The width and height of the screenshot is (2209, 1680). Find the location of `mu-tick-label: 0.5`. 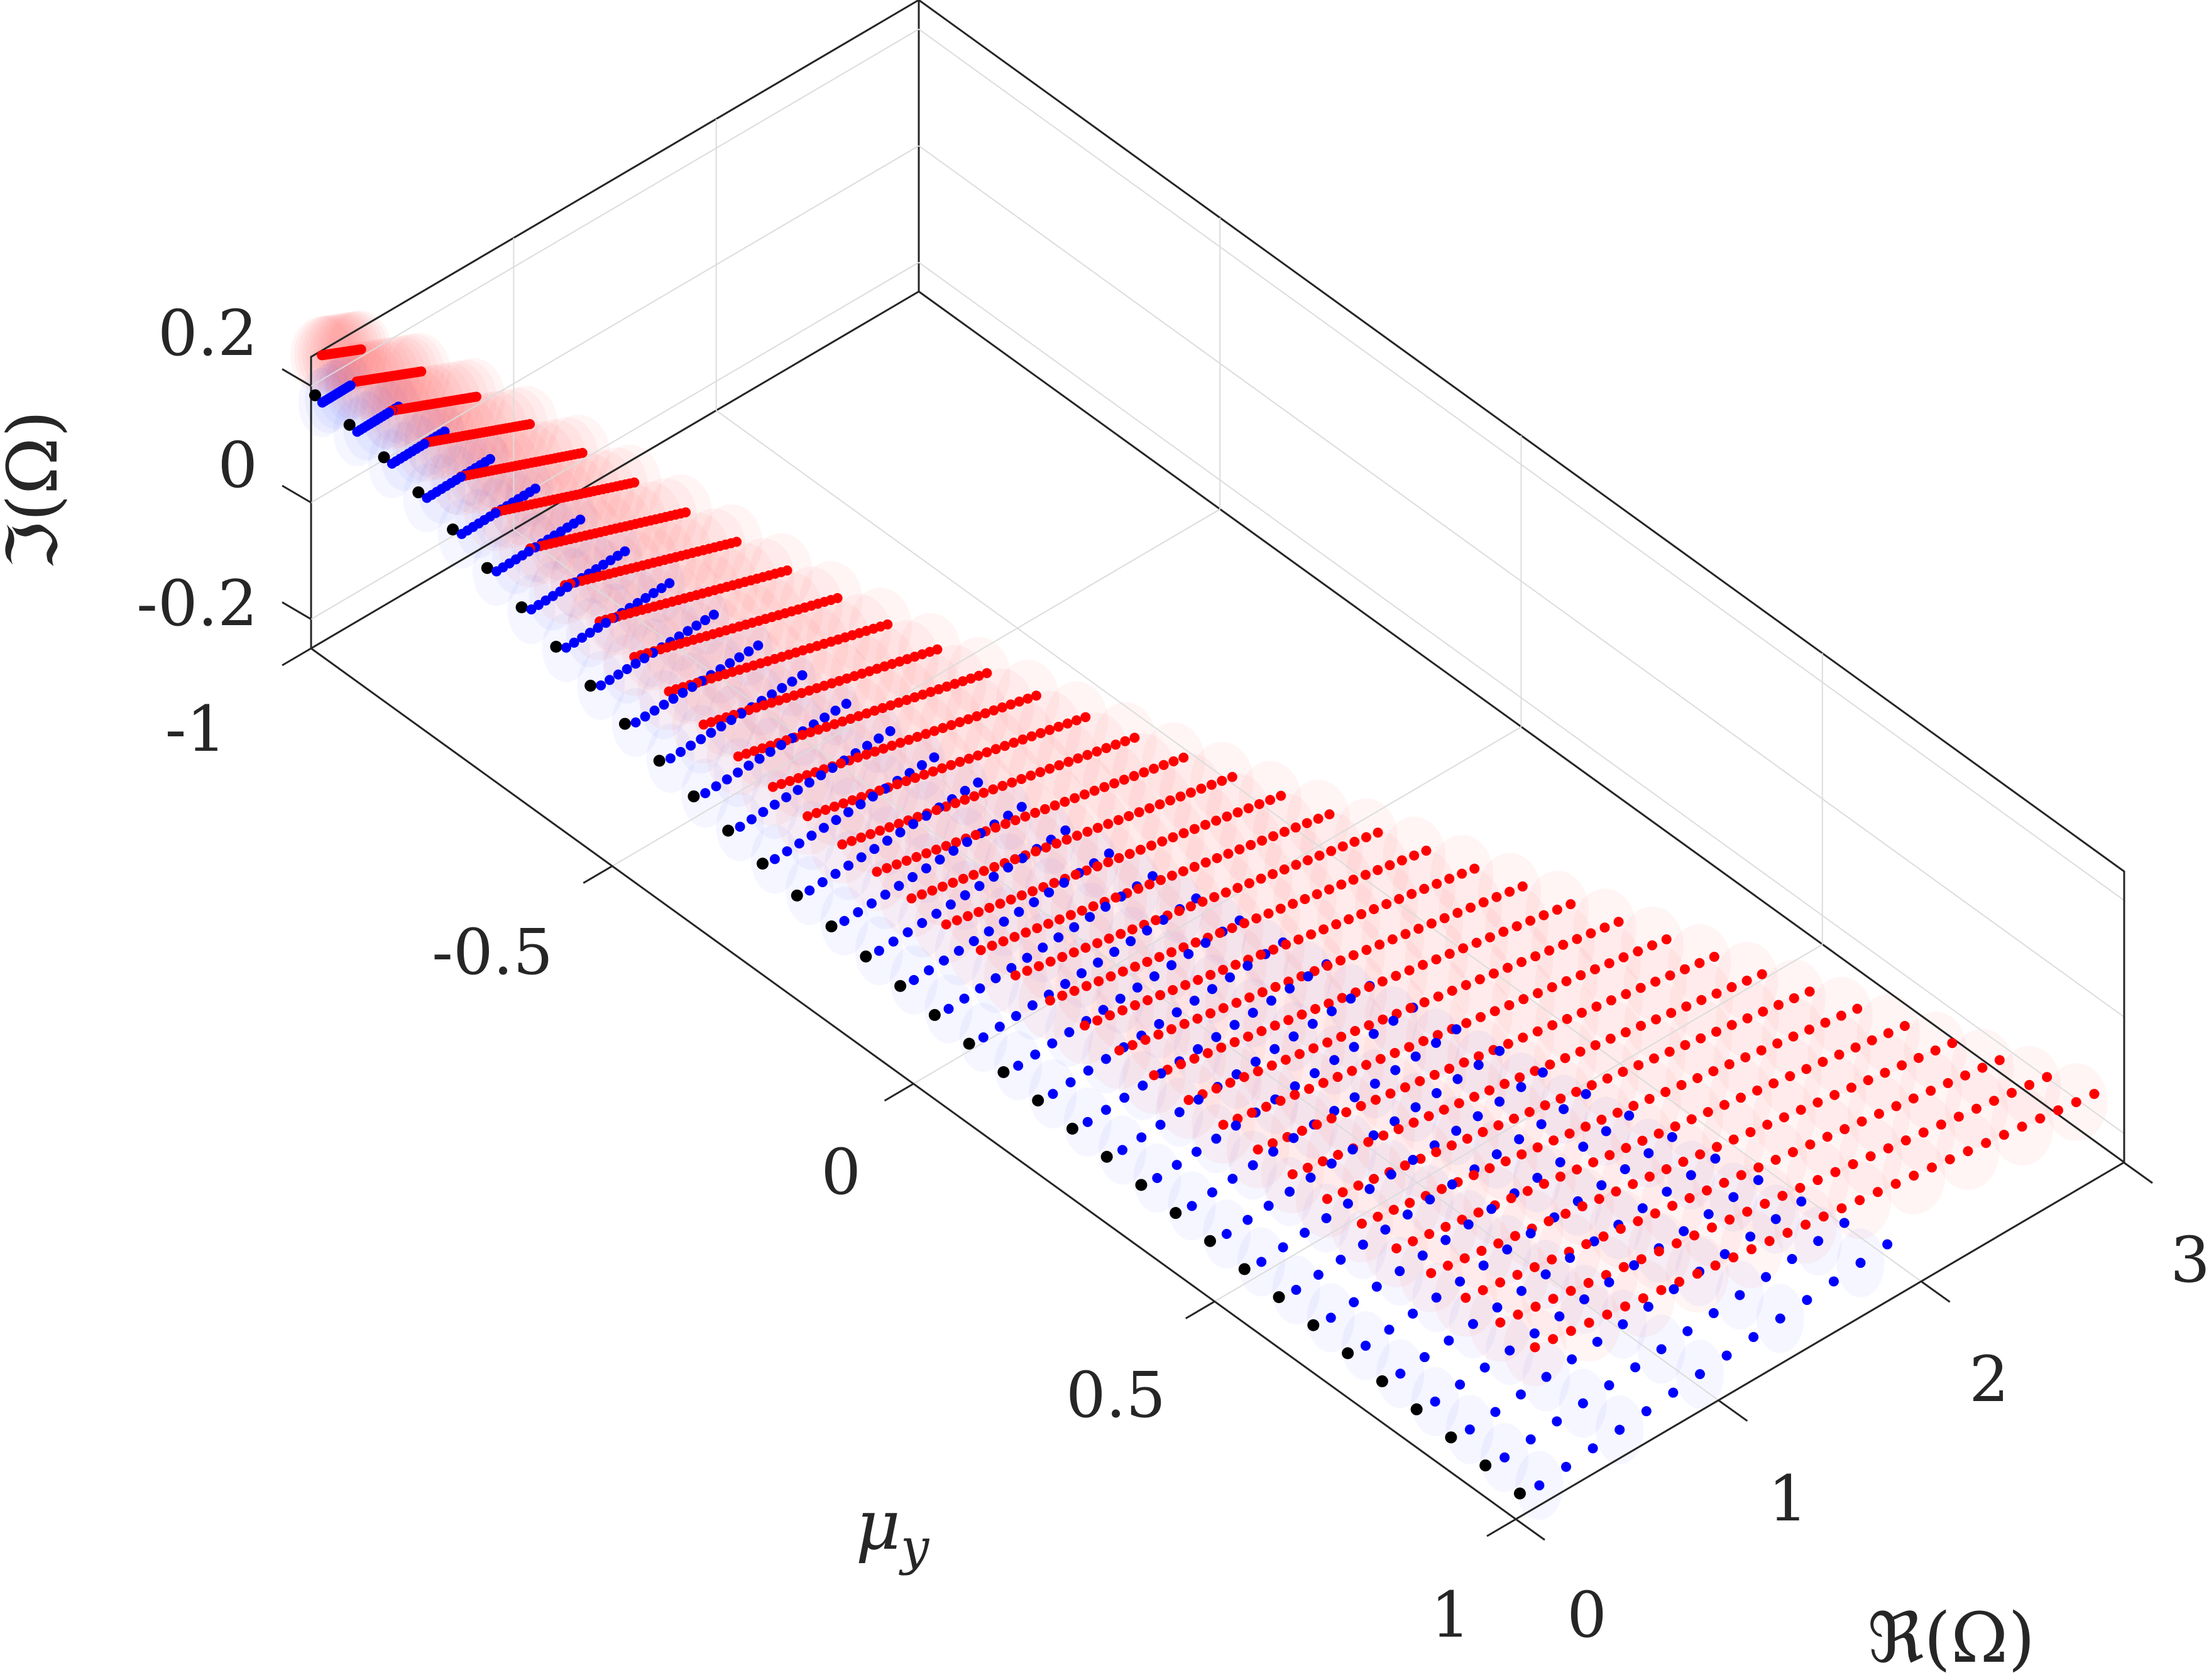

mu-tick-label: 0.5 is located at coordinates (1116, 1395).